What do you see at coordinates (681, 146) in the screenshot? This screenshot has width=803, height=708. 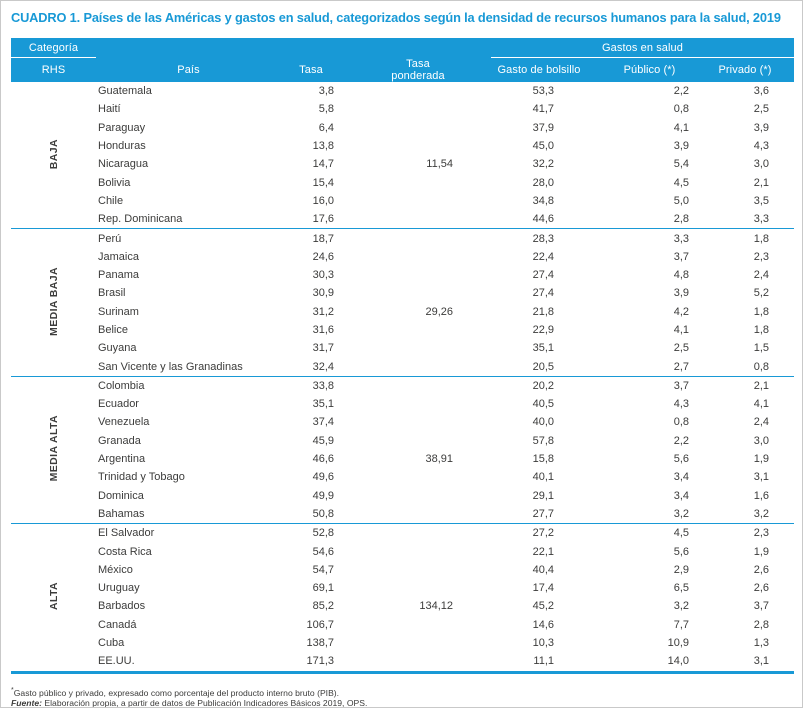 I see `cell-publico: 3,9` at bounding box center [681, 146].